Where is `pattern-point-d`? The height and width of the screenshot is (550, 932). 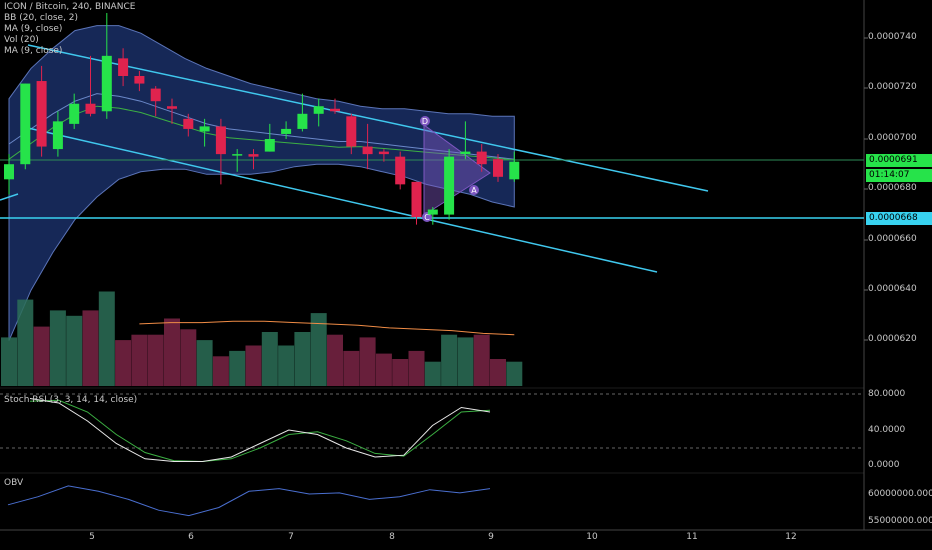 pattern-point-d is located at coordinates (425, 121).